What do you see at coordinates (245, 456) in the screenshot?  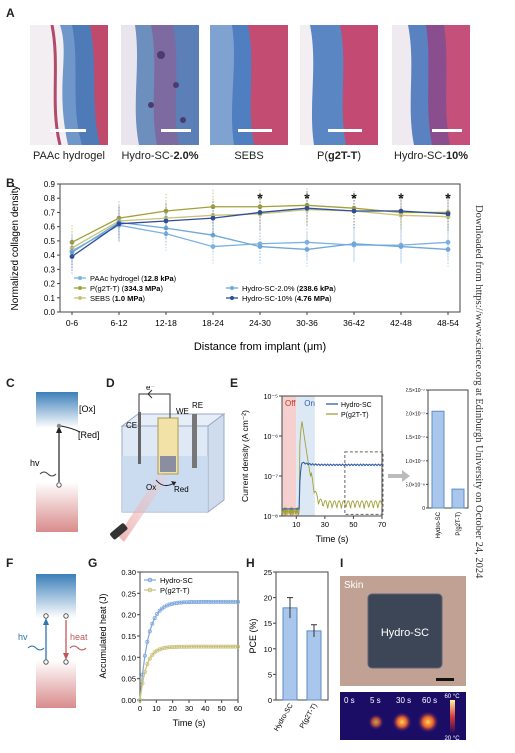 I see `e-y-axis-label: Current density (A cm⁻²)` at bounding box center [245, 456].